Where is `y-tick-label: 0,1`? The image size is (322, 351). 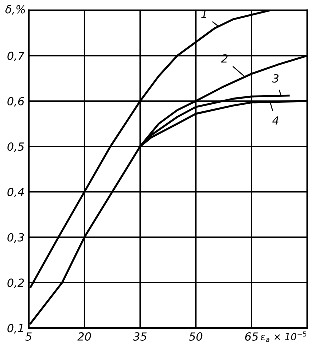
y-tick-label: 0,1 is located at coordinates (16, 329).